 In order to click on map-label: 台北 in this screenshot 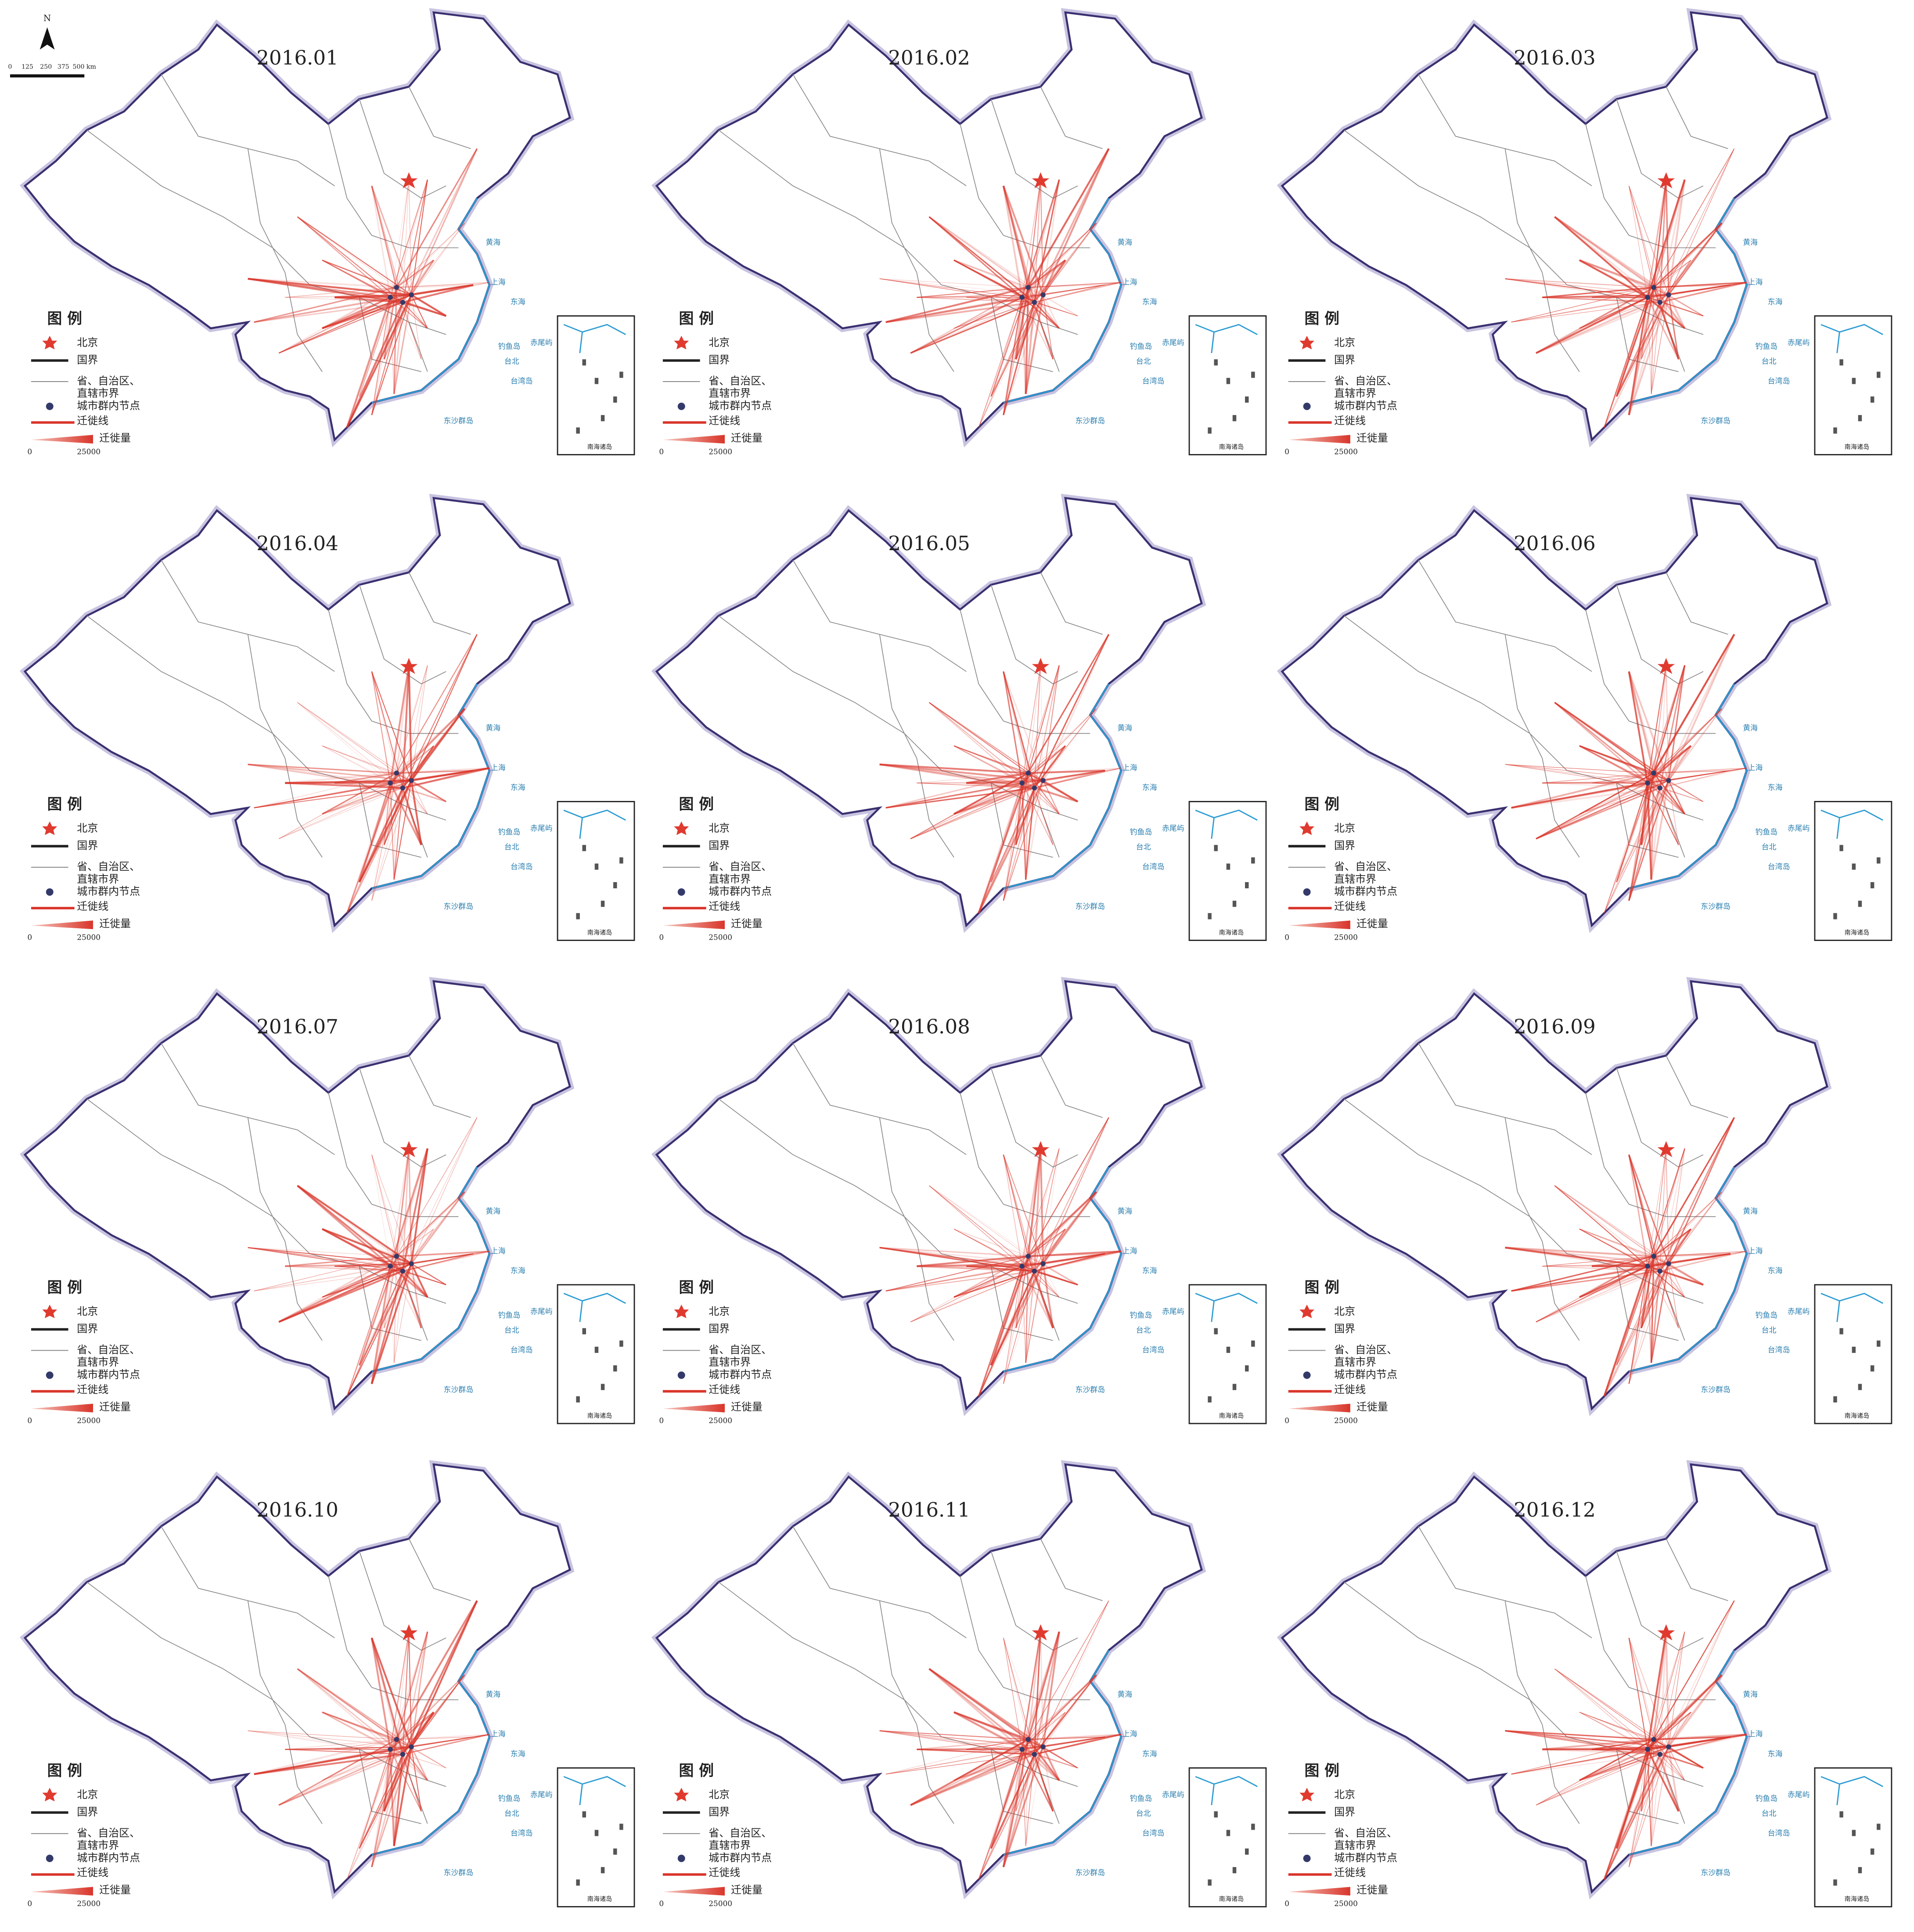, I will do `click(1770, 846)`.